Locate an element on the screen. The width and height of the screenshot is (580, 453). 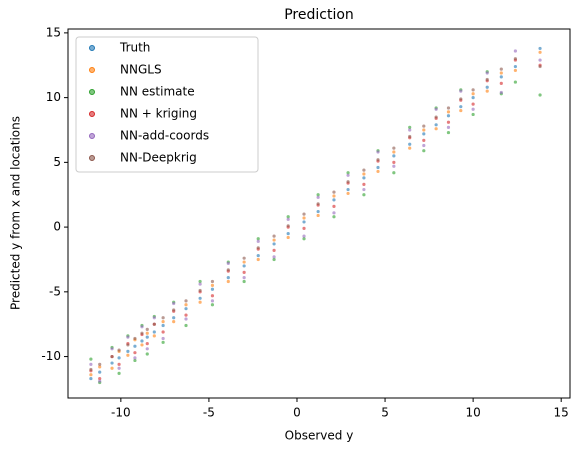
chart-title: Prediction is located at coordinates (319, 15).